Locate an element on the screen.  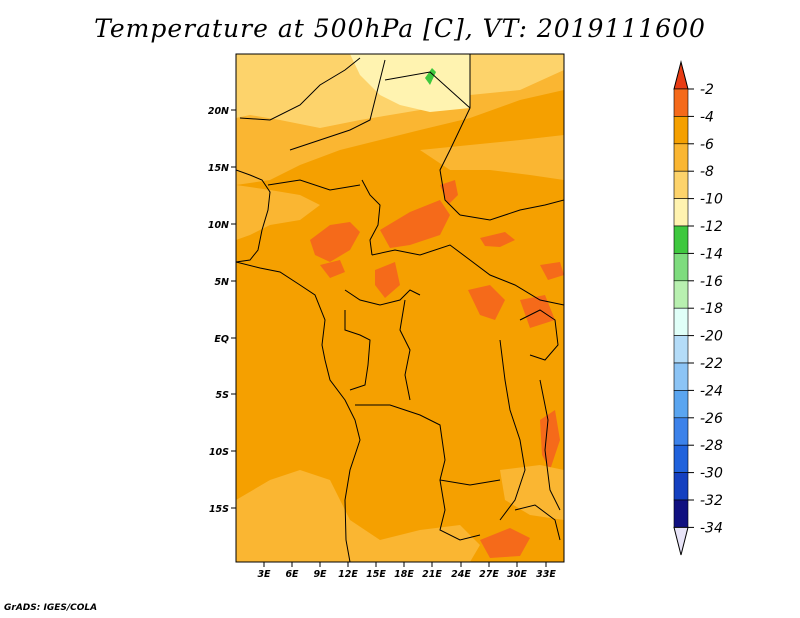
border-lake-tanganyika is located at coordinates (550, 445).